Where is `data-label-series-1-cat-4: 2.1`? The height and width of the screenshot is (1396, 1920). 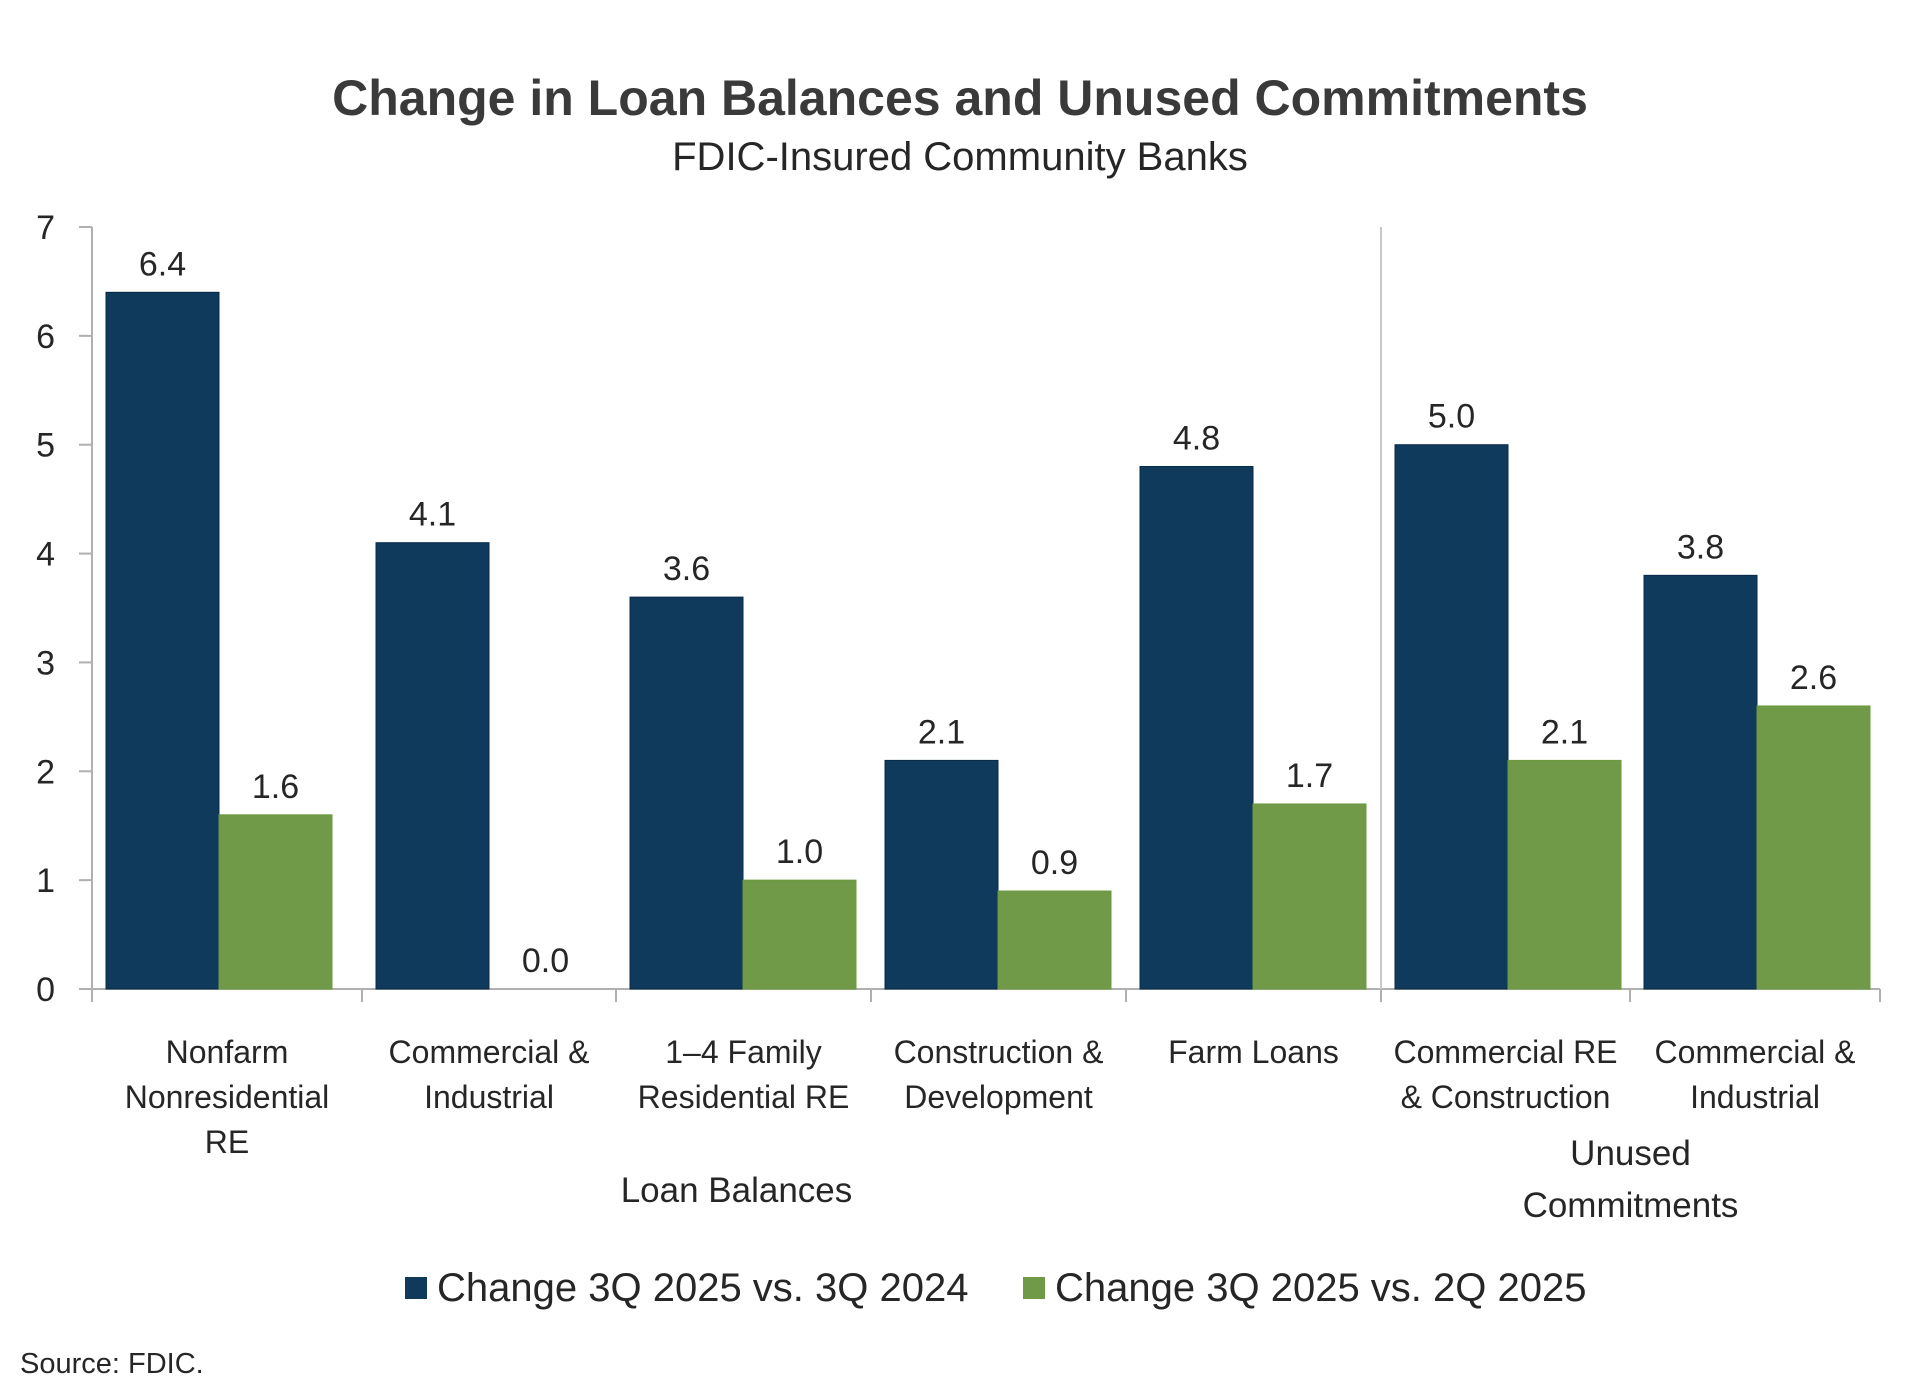
data-label-series-1-cat-4: 2.1 is located at coordinates (941, 732).